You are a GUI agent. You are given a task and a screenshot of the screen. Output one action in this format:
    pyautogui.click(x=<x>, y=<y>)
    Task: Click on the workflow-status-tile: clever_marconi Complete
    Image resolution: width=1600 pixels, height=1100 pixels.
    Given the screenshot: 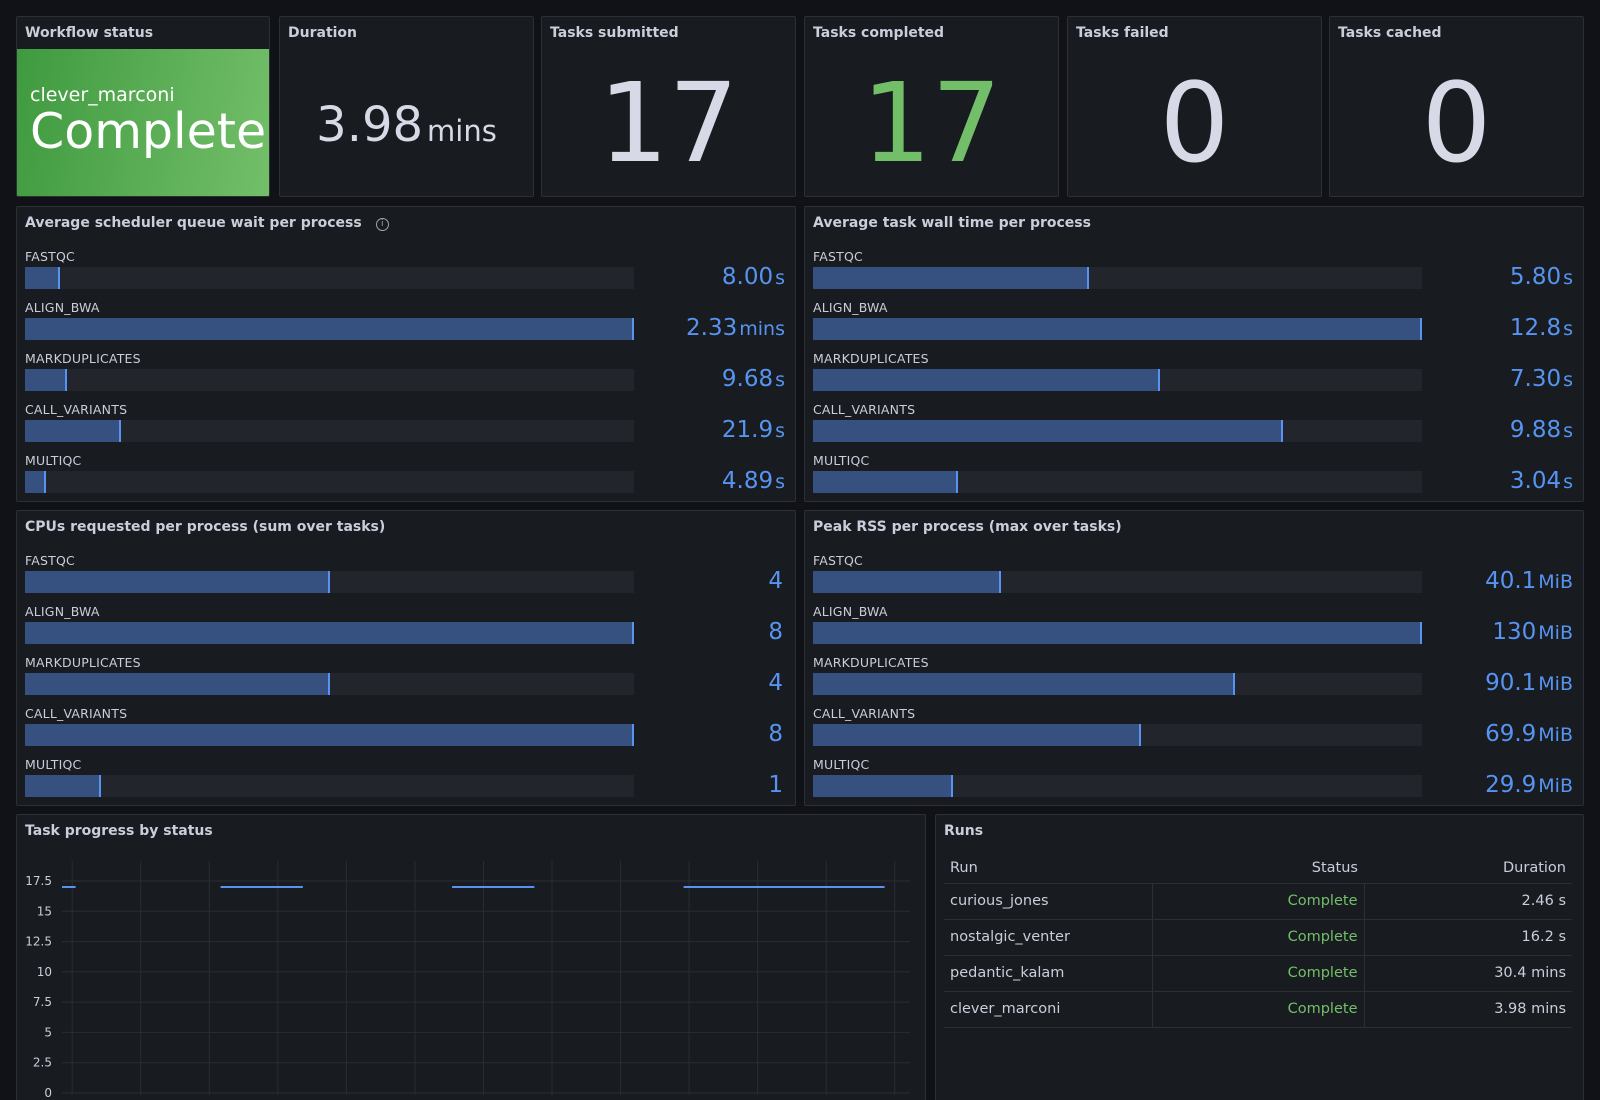 What is the action you would take?
    pyautogui.click(x=143, y=122)
    